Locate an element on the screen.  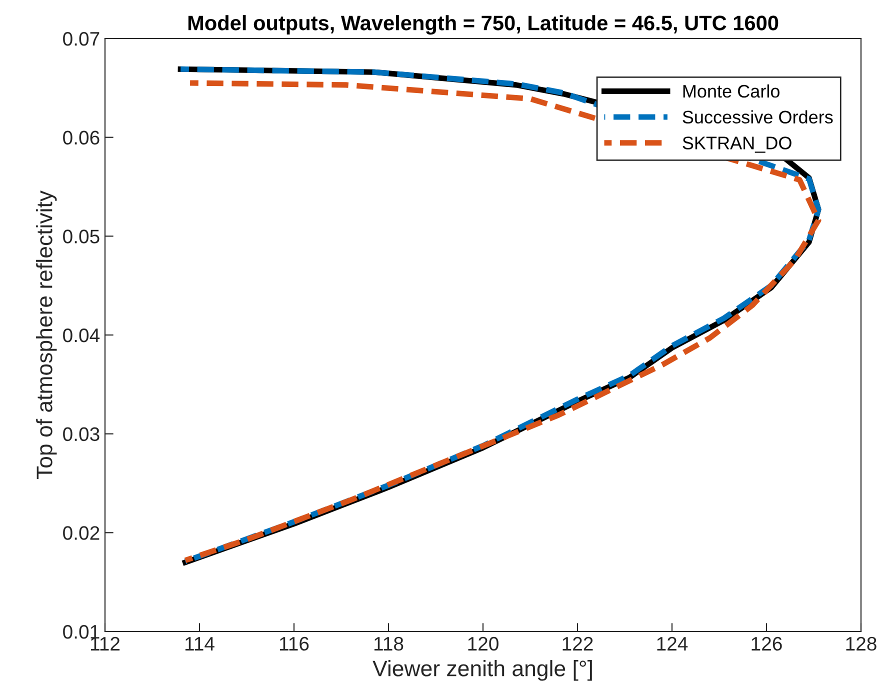
y-axis-title: Top of atmosphere reflectivity is located at coordinates (46, 334).